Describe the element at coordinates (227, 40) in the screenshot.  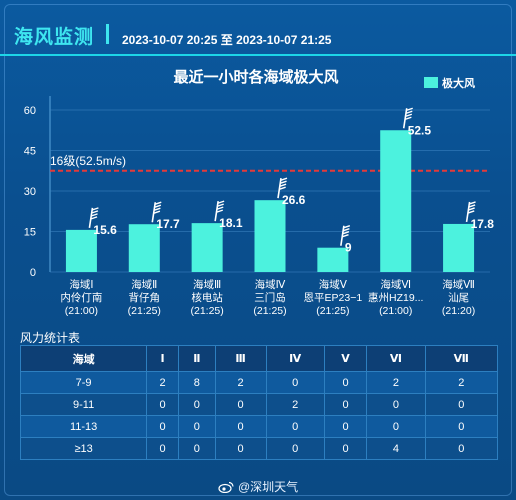
I see `time-range: 2023-10-07 20:25 至 2023-10-07 21:25` at that location.